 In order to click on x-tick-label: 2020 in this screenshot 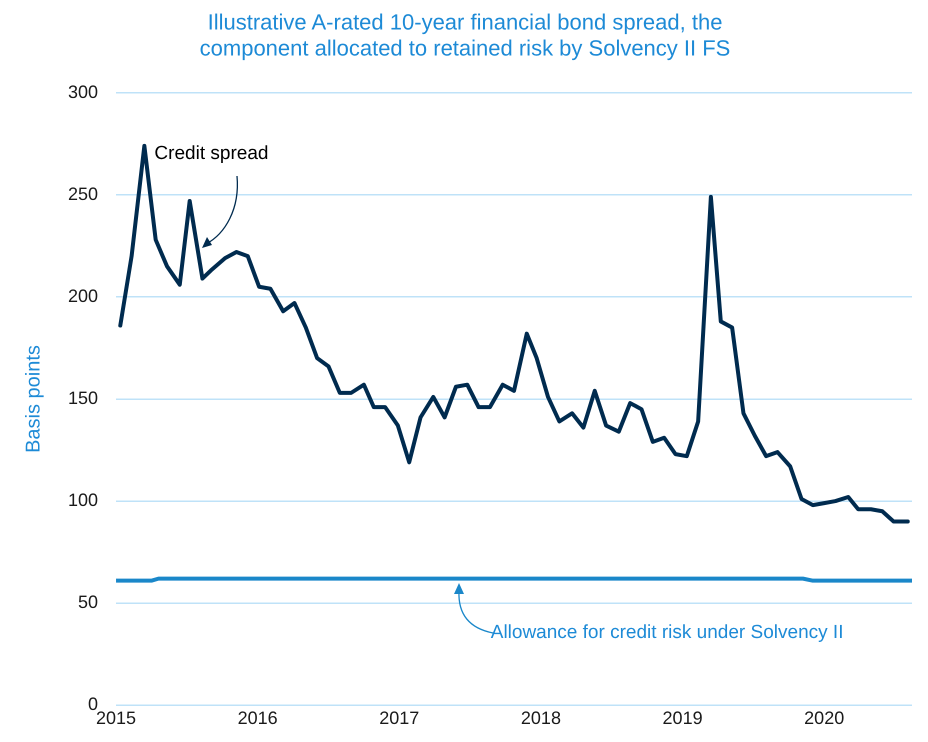, I will do `click(824, 718)`.